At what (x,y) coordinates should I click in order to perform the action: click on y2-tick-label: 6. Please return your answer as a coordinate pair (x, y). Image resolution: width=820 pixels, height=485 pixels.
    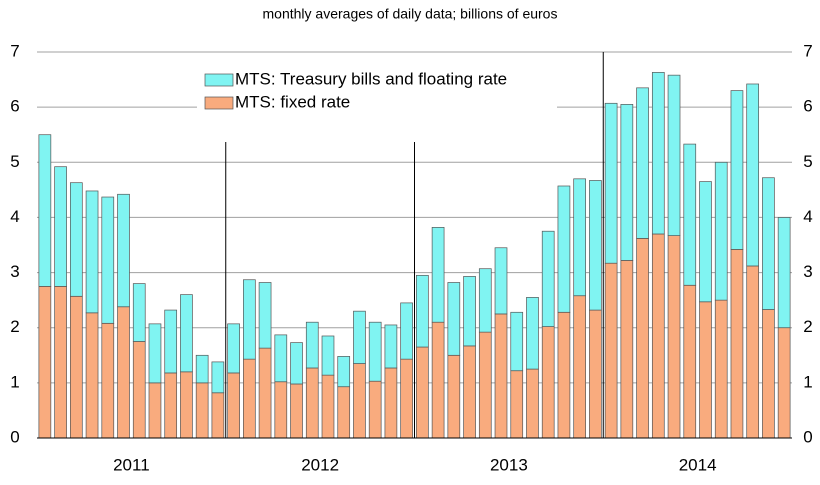
    Looking at the image, I should click on (807, 106).